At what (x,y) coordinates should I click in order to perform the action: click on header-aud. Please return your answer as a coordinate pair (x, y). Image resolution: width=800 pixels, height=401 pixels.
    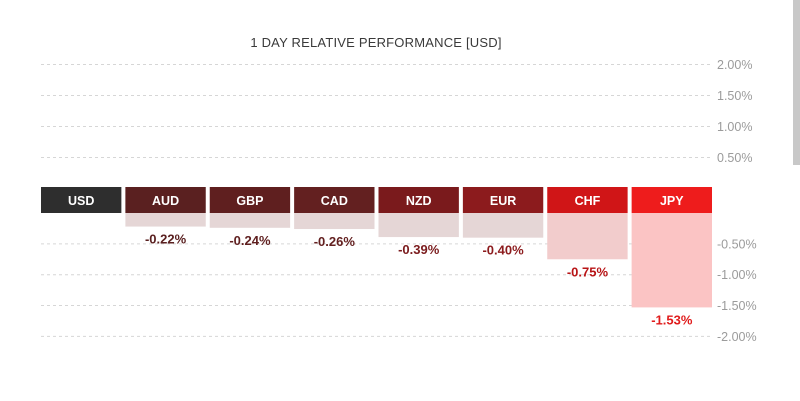
    Looking at the image, I should click on (165, 200).